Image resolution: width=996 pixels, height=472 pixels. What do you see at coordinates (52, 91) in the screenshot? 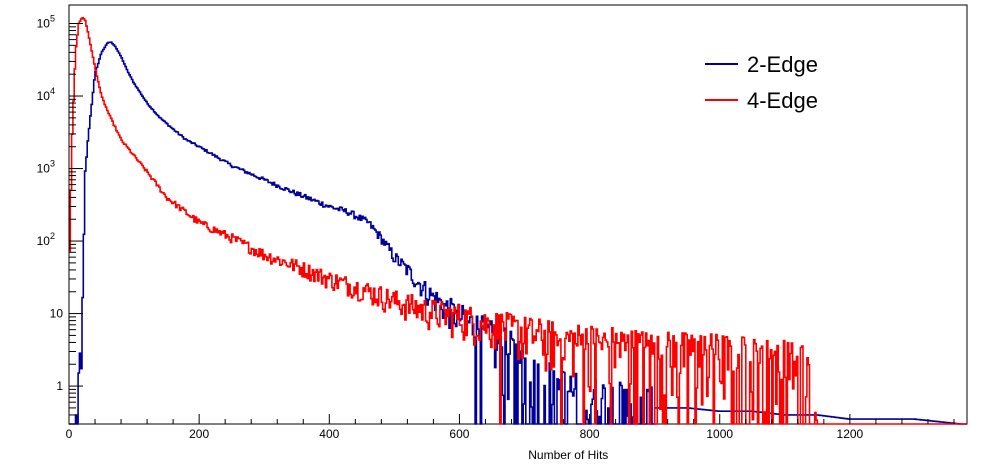
I see `y-tick-exponent: 4` at bounding box center [52, 91].